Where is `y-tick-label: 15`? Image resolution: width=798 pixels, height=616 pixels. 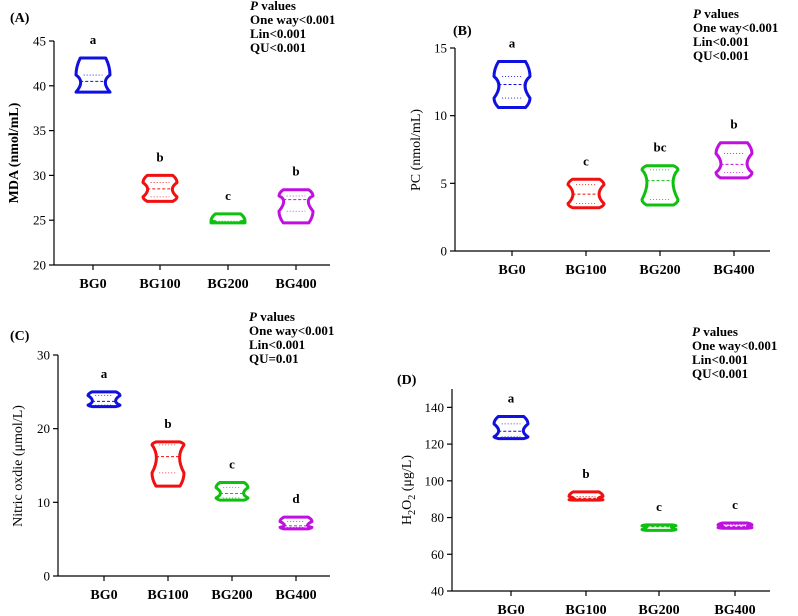 y-tick-label: 15 is located at coordinates (440, 48).